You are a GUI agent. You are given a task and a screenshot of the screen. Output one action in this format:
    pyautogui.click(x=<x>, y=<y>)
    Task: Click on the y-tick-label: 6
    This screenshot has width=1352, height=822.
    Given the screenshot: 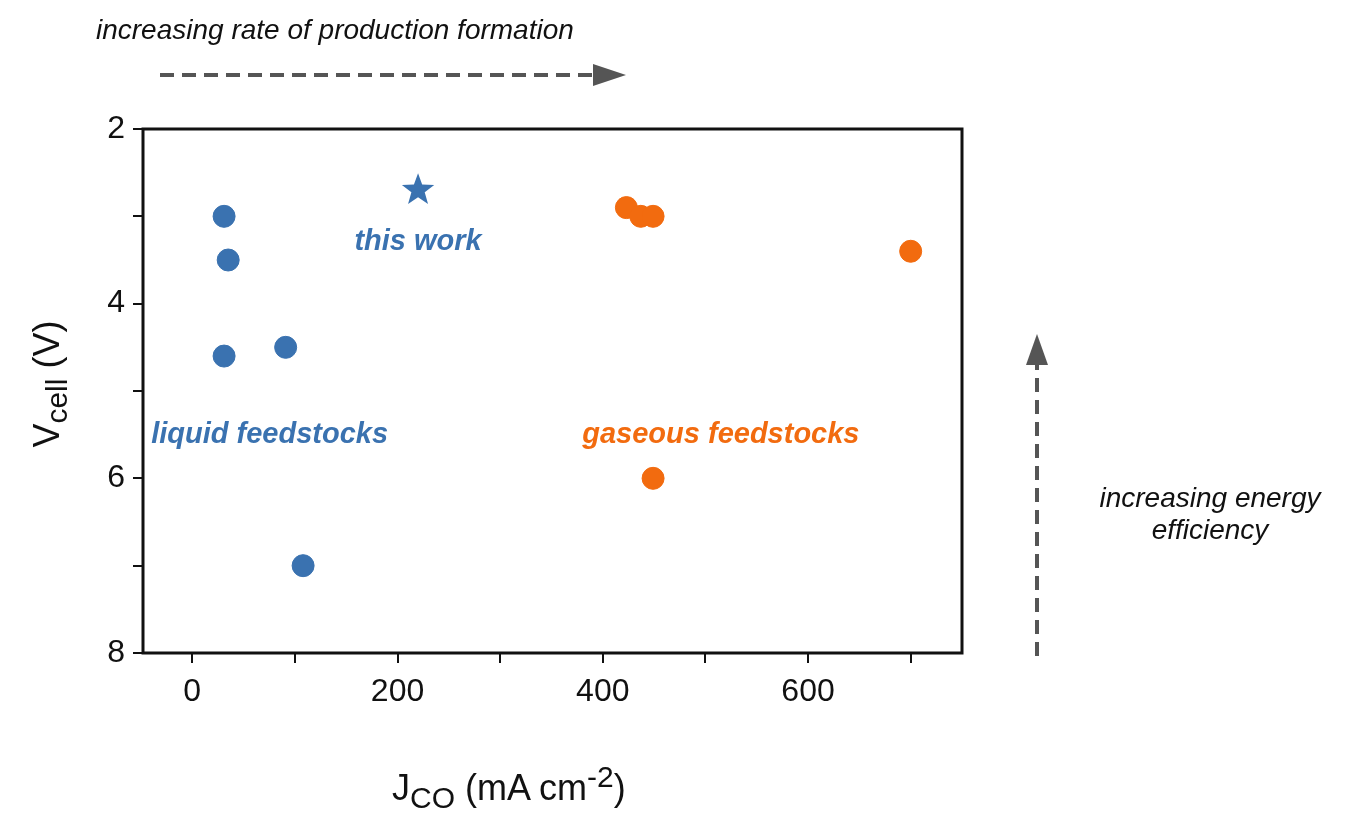 What is the action you would take?
    pyautogui.click(x=116, y=476)
    